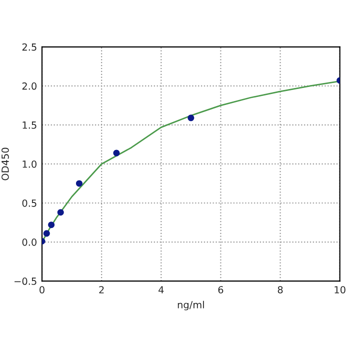  What do you see at coordinates (42, 290) in the screenshot?
I see `x-tick-label: 0` at bounding box center [42, 290].